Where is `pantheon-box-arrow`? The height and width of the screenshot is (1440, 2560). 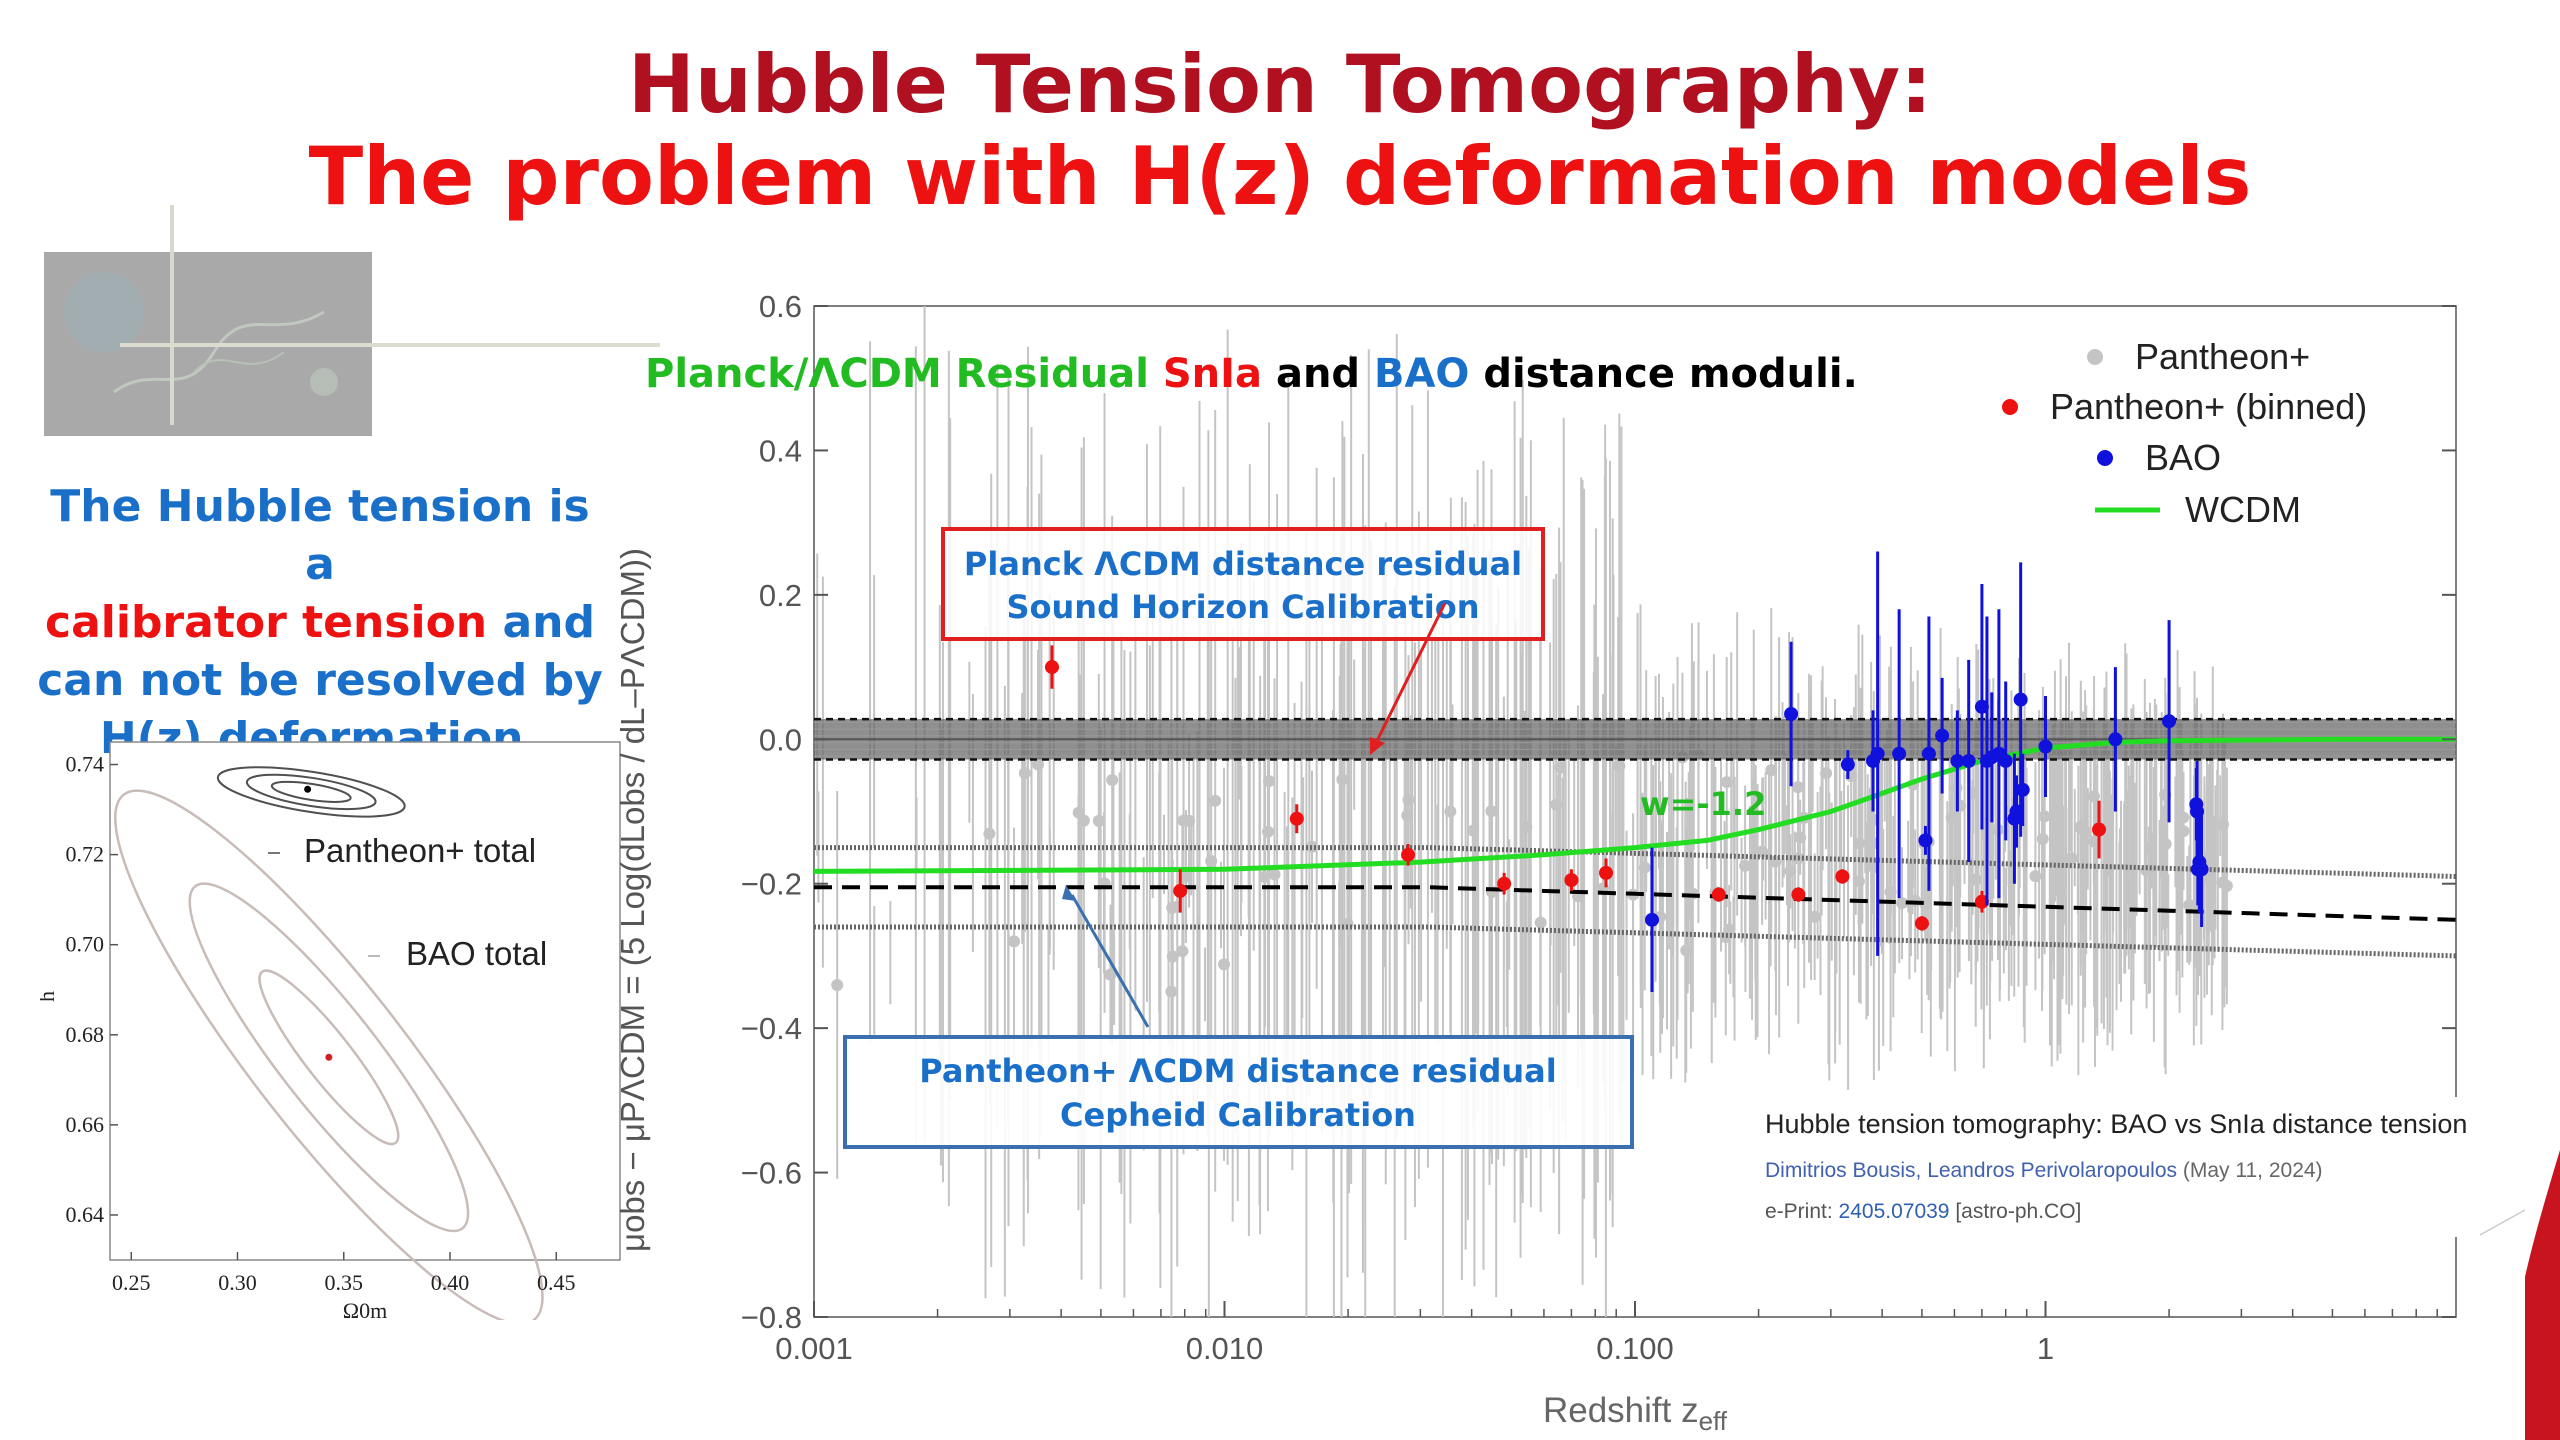 pantheon-box-arrow is located at coordinates (1110, 961).